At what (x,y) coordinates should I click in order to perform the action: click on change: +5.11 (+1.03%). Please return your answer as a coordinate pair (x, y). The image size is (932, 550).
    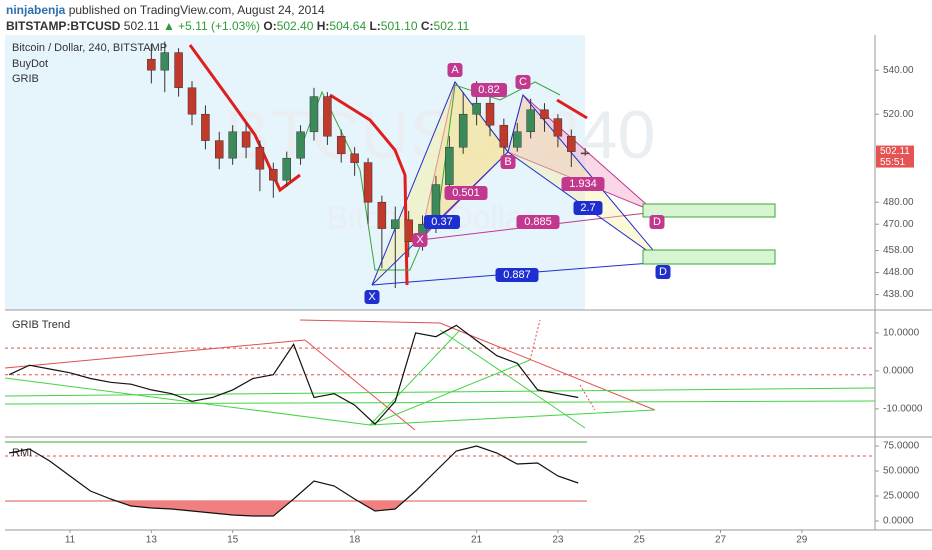
    Looking at the image, I should click on (219, 26).